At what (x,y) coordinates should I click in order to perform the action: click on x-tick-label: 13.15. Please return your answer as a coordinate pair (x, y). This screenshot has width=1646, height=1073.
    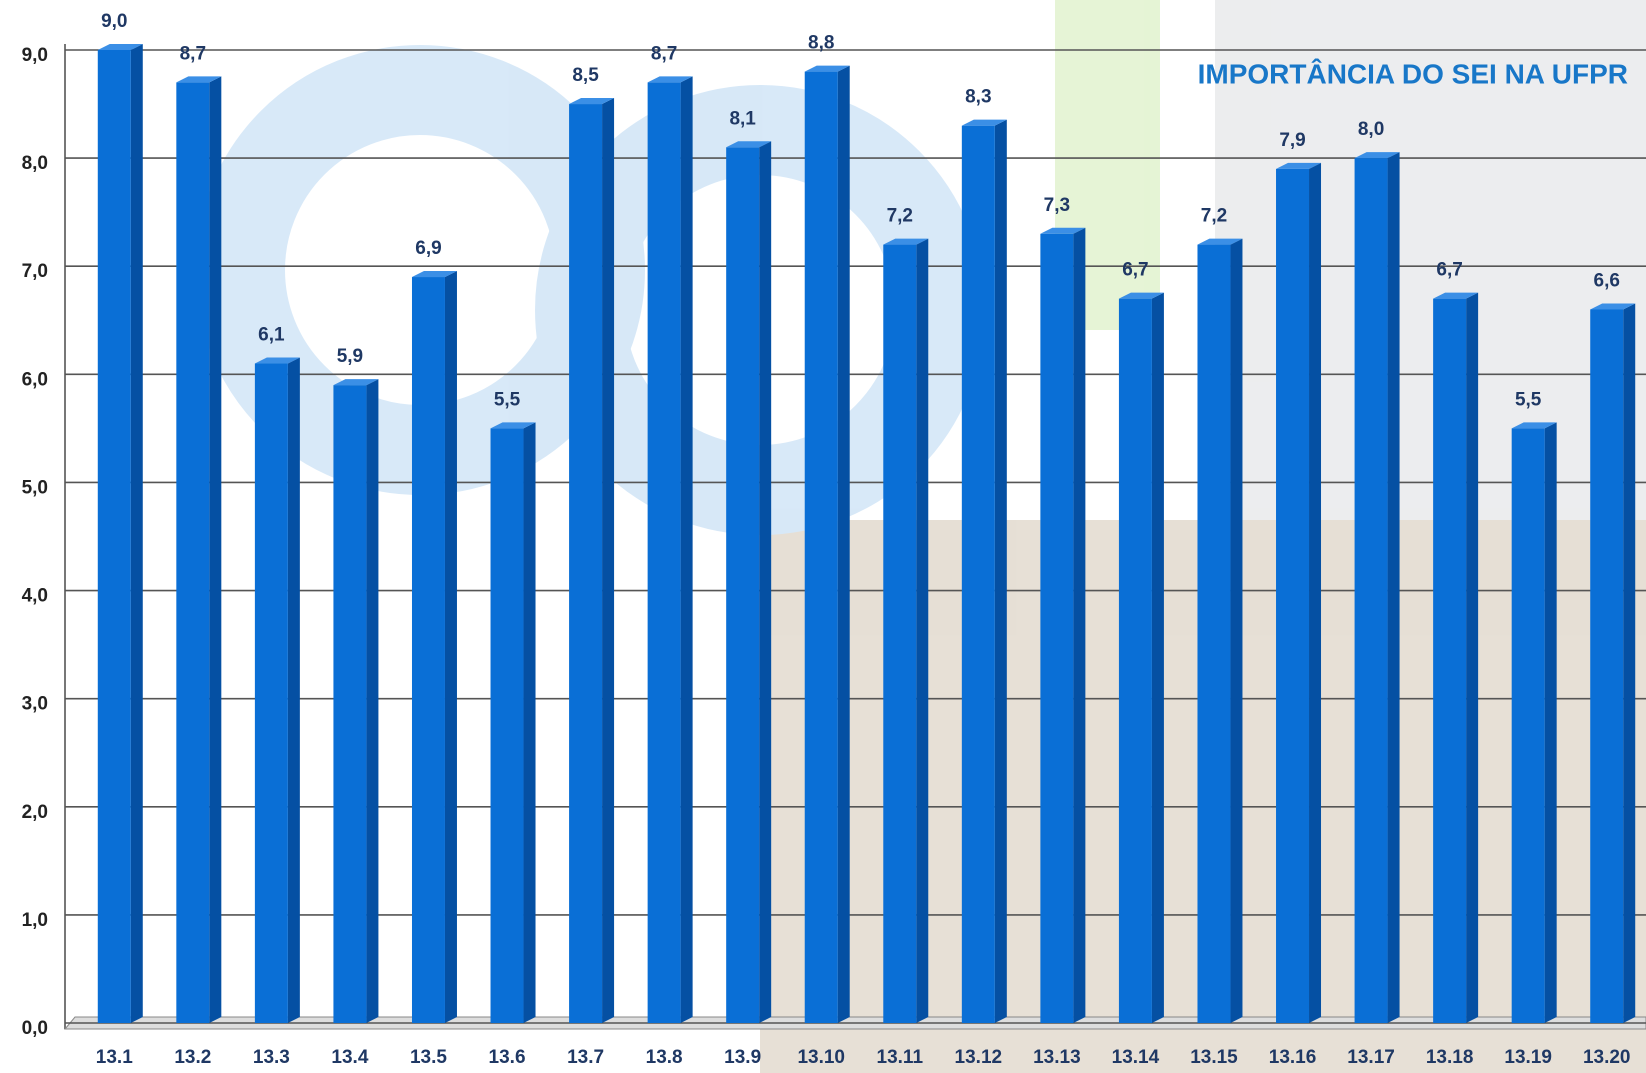
    Looking at the image, I should click on (1214, 1057).